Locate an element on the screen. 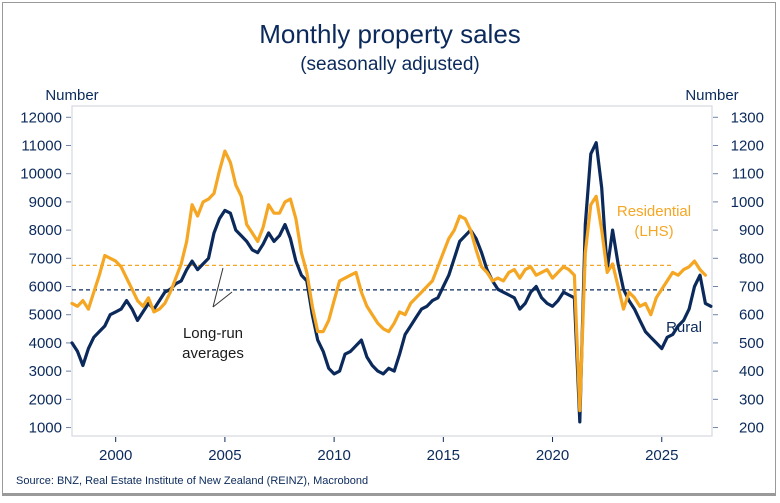 The image size is (780, 503). y-right-tick-label: 1300 is located at coordinates (747, 117).